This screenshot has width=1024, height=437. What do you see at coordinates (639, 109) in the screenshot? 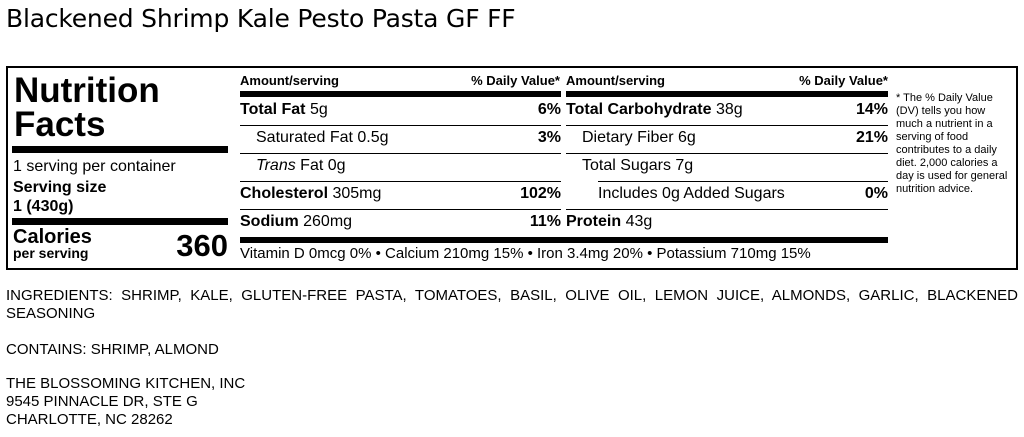
I see `nutrient-name: Total Carbohydrate` at bounding box center [639, 109].